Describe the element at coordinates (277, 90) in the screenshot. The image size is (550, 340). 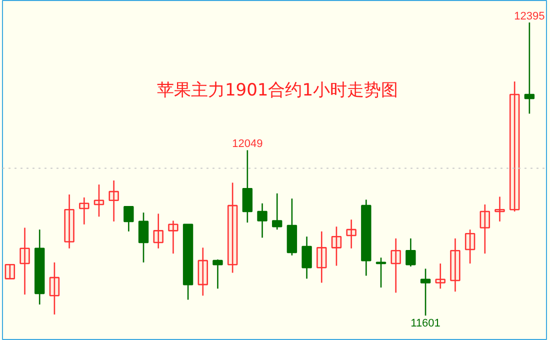
I see `text: 苹果主力1901合约1小时走势图` at that location.